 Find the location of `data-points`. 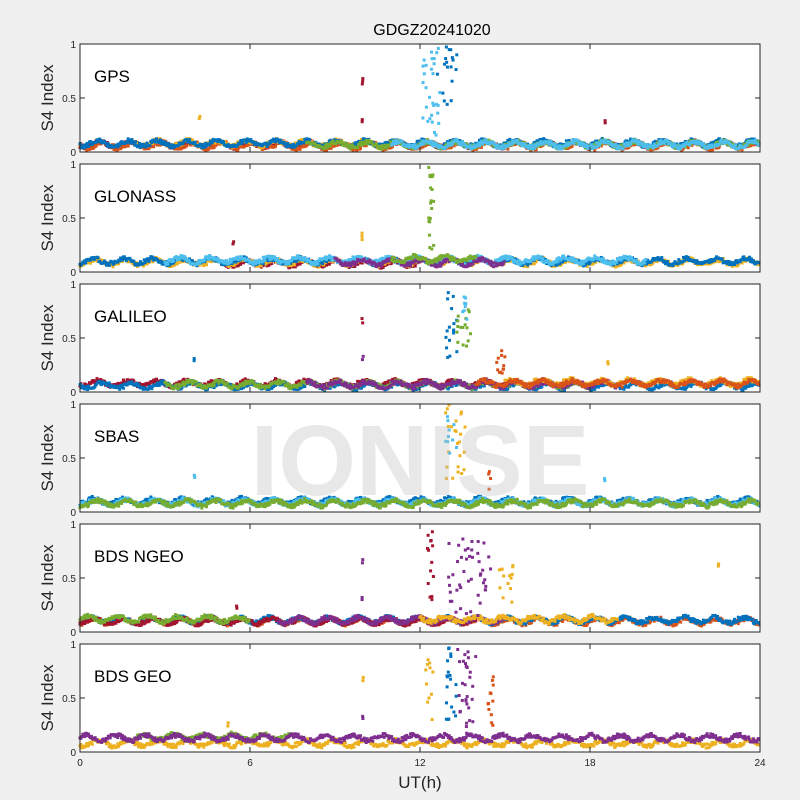

data-points is located at coordinates (419, 98).